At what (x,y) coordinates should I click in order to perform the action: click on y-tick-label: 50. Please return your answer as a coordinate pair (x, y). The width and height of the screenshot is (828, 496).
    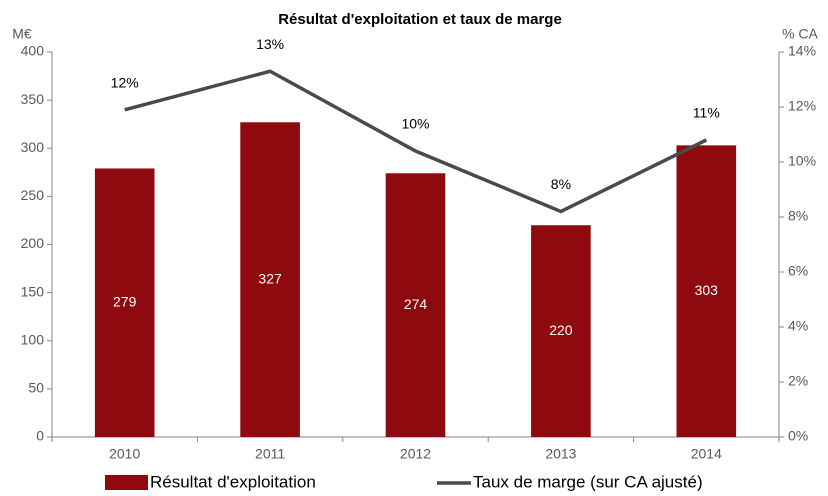
    Looking at the image, I should click on (36, 388).